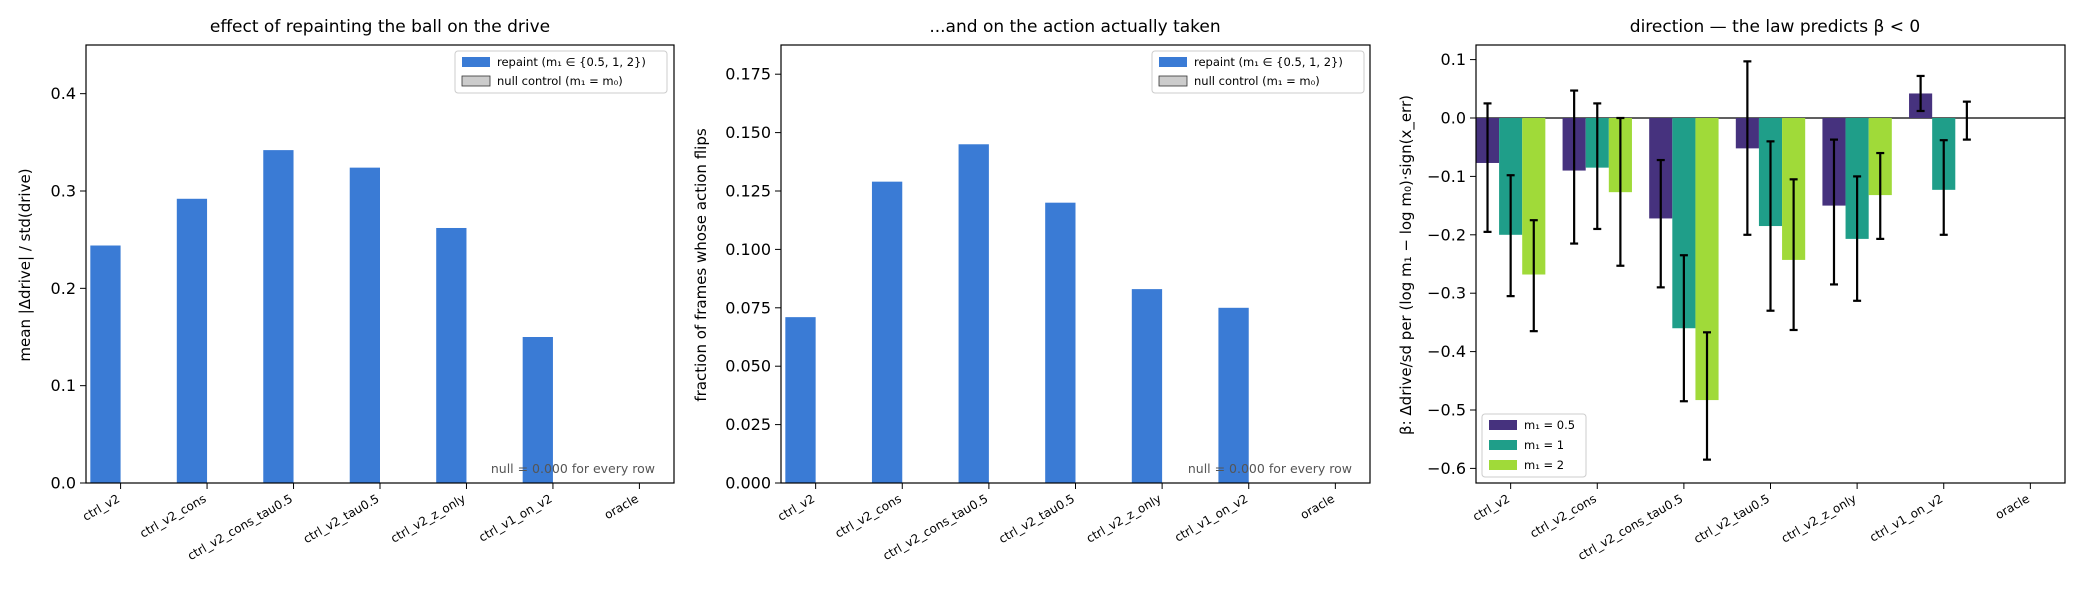 The height and width of the screenshot is (598, 2080). I want to click on panel-2-x-tick-label: ctrl_v2_tau0.5, so click(1036, 518).